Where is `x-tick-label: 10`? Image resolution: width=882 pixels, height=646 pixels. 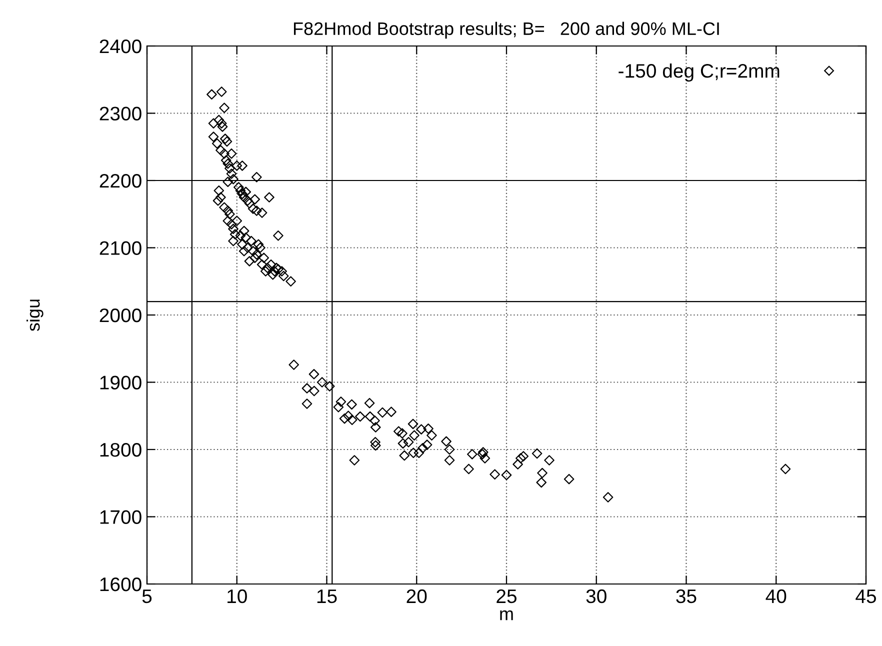 x-tick-label: 10 is located at coordinates (237, 596).